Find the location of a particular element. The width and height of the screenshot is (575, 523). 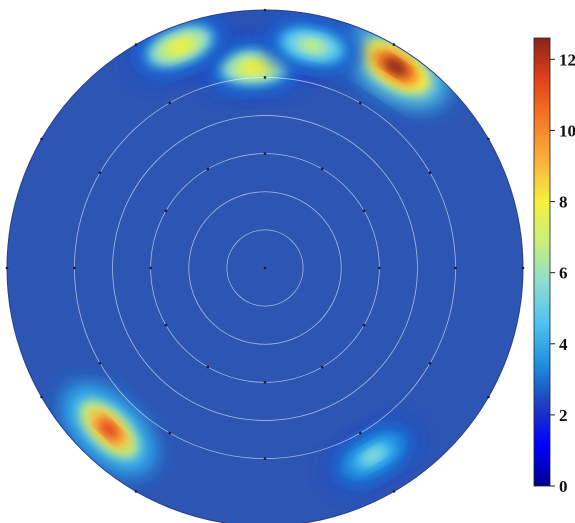

grid-ring is located at coordinates (265, 268).